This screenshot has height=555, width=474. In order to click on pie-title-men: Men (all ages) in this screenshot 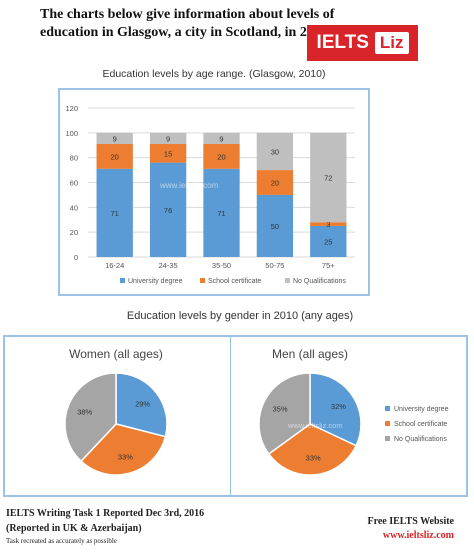, I will do `click(310, 354)`.